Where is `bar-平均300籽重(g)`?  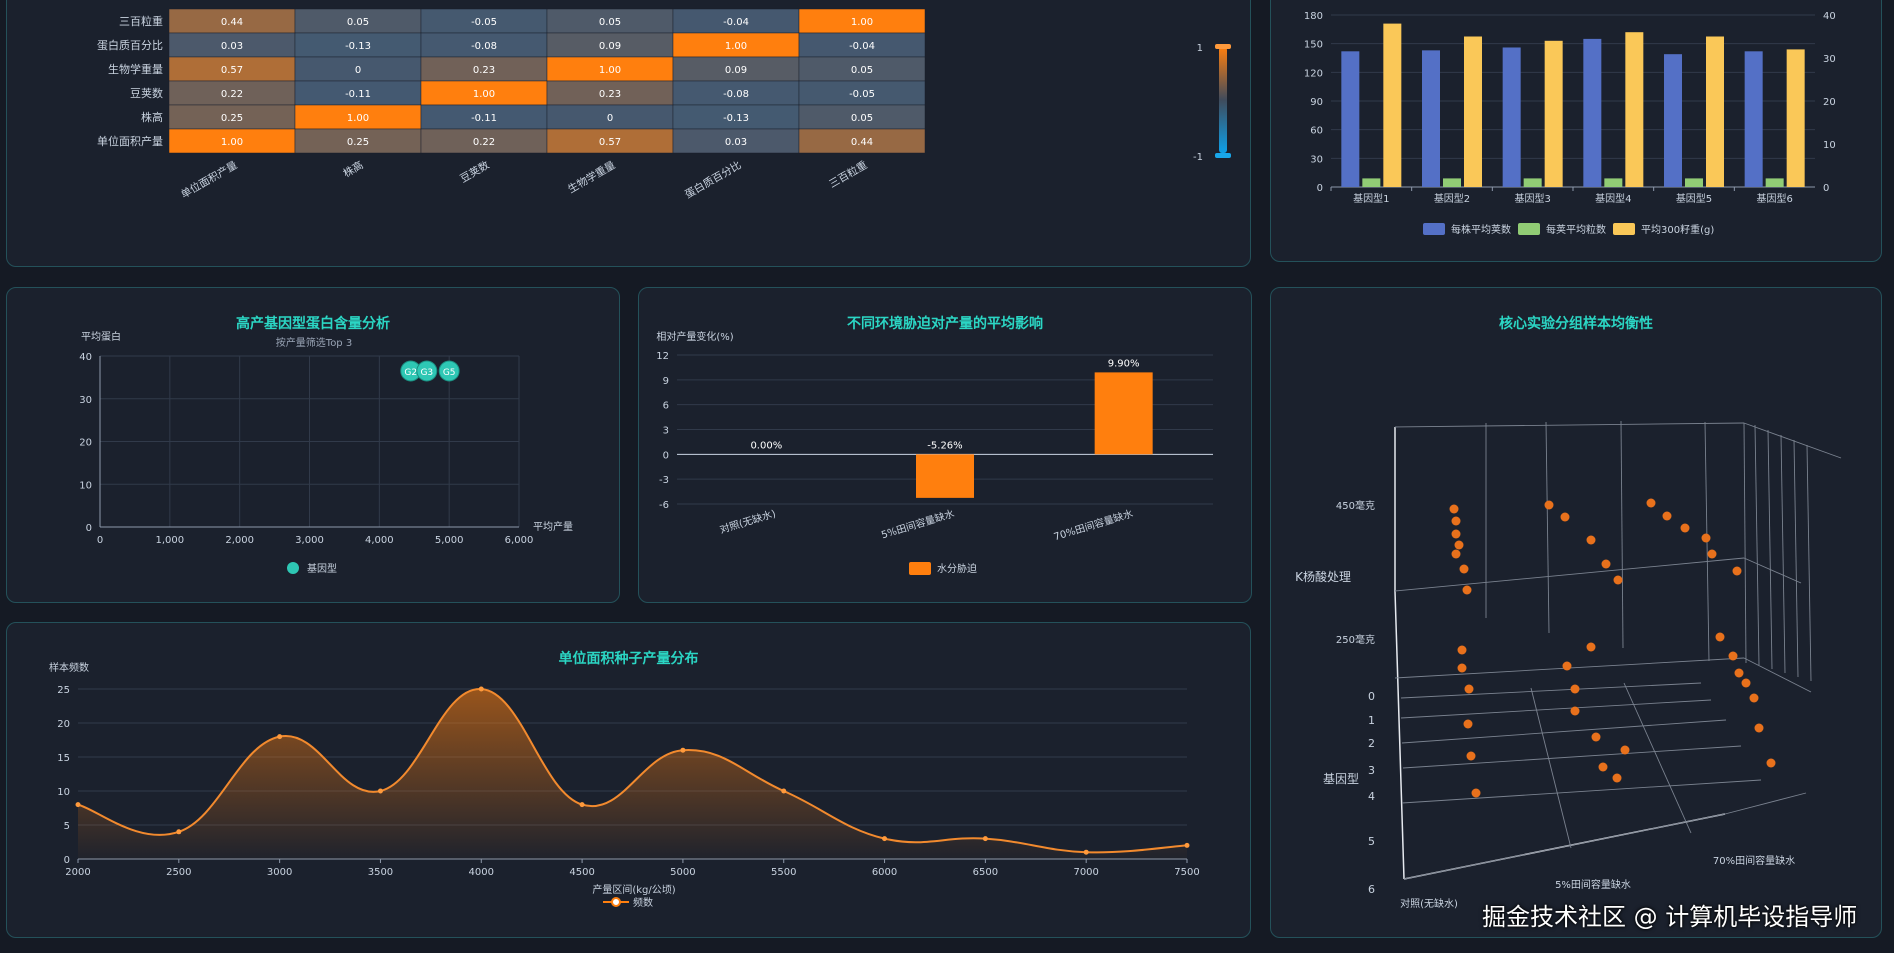
bar-平均300籽重(g) is located at coordinates (1715, 111).